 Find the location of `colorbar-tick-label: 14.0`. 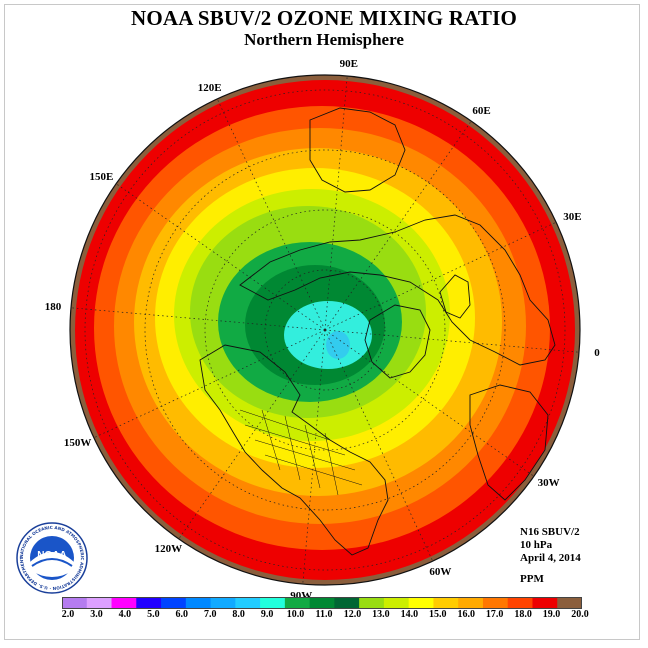

colorbar-tick-label: 14.0 is located at coordinates (409, 614).